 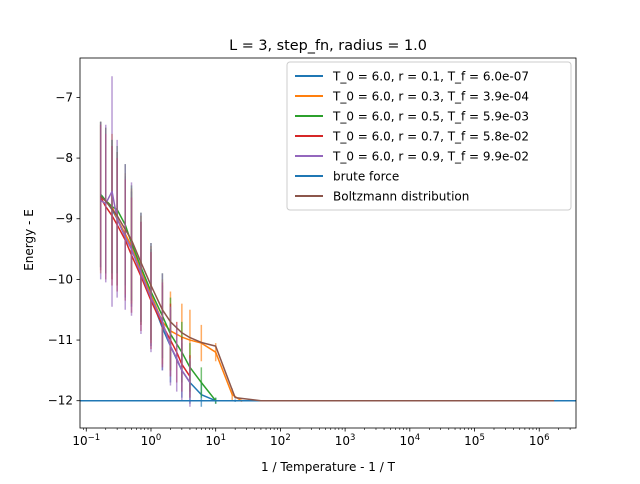 What do you see at coordinates (86, 440) in the screenshot?
I see `x-tick-label: 10⁻¹` at bounding box center [86, 440].